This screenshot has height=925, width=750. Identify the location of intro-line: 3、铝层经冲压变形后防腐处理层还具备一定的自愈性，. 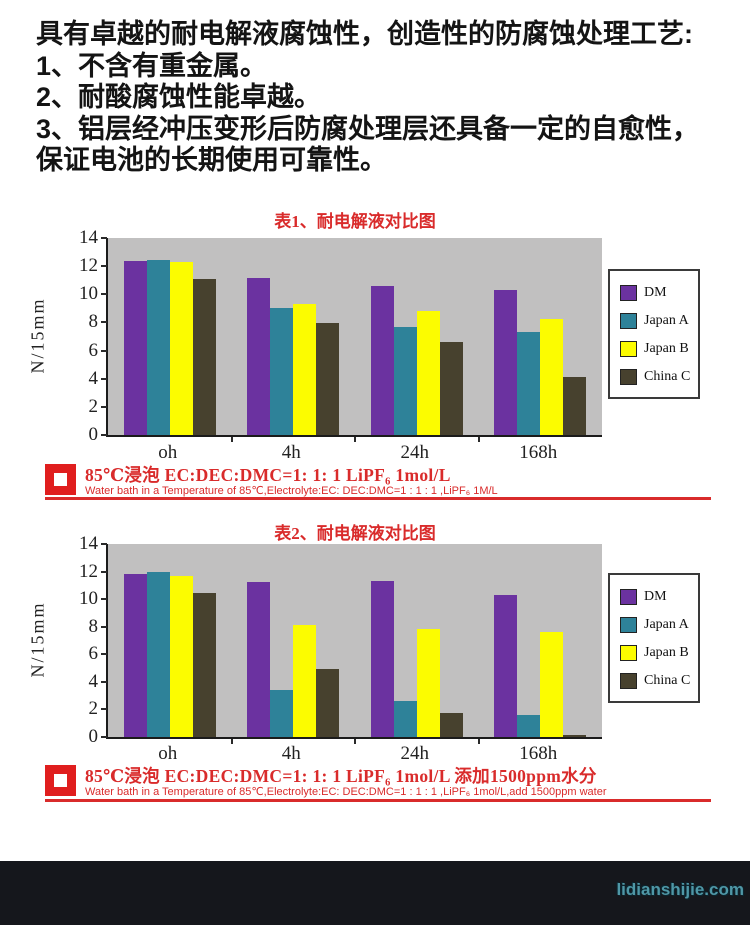
(368, 128).